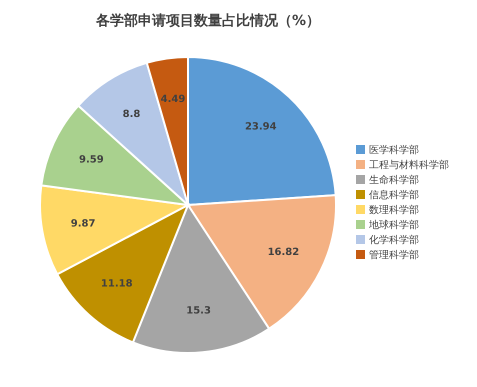  What do you see at coordinates (198, 311) in the screenshot?
I see `data-label: 15.3` at bounding box center [198, 311].